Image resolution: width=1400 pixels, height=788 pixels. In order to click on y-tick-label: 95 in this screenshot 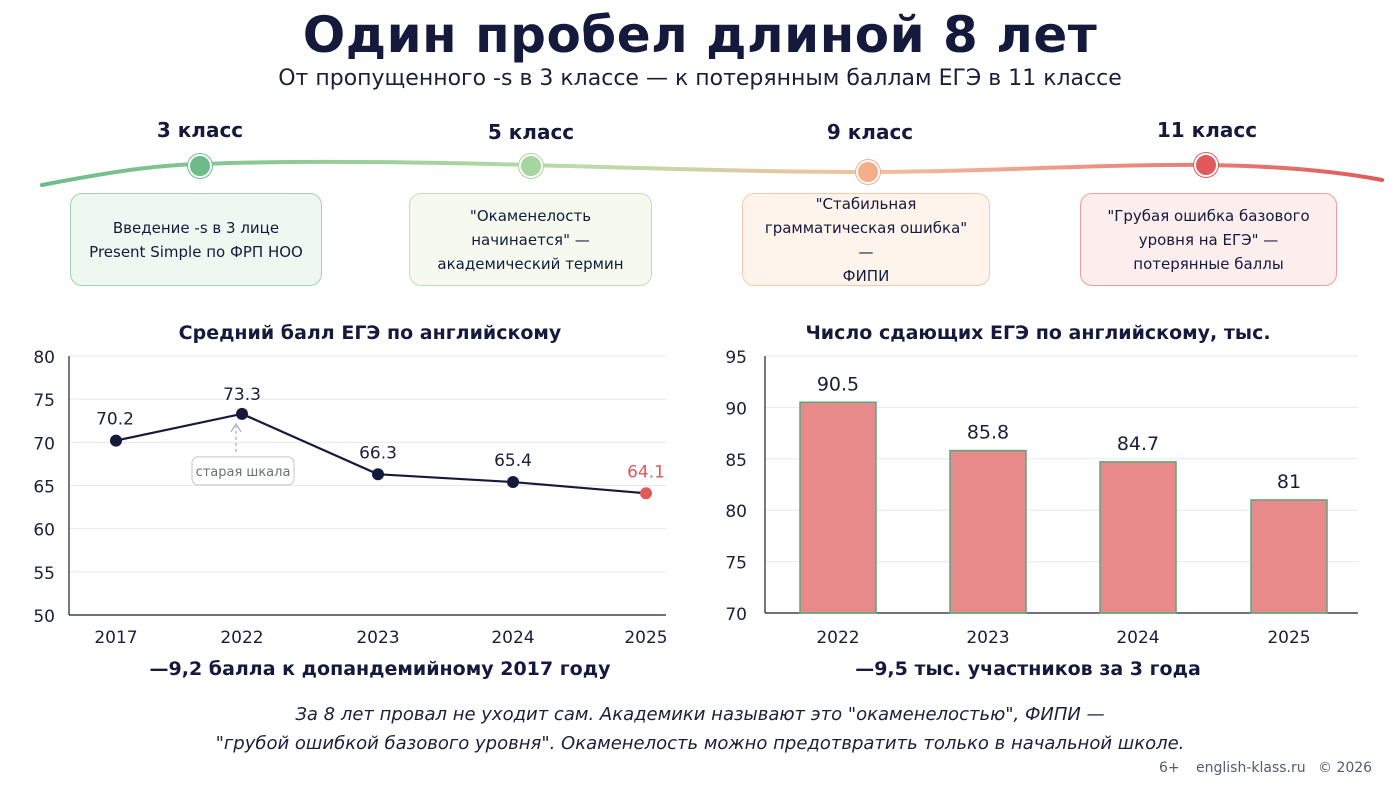, I will do `click(736, 358)`.